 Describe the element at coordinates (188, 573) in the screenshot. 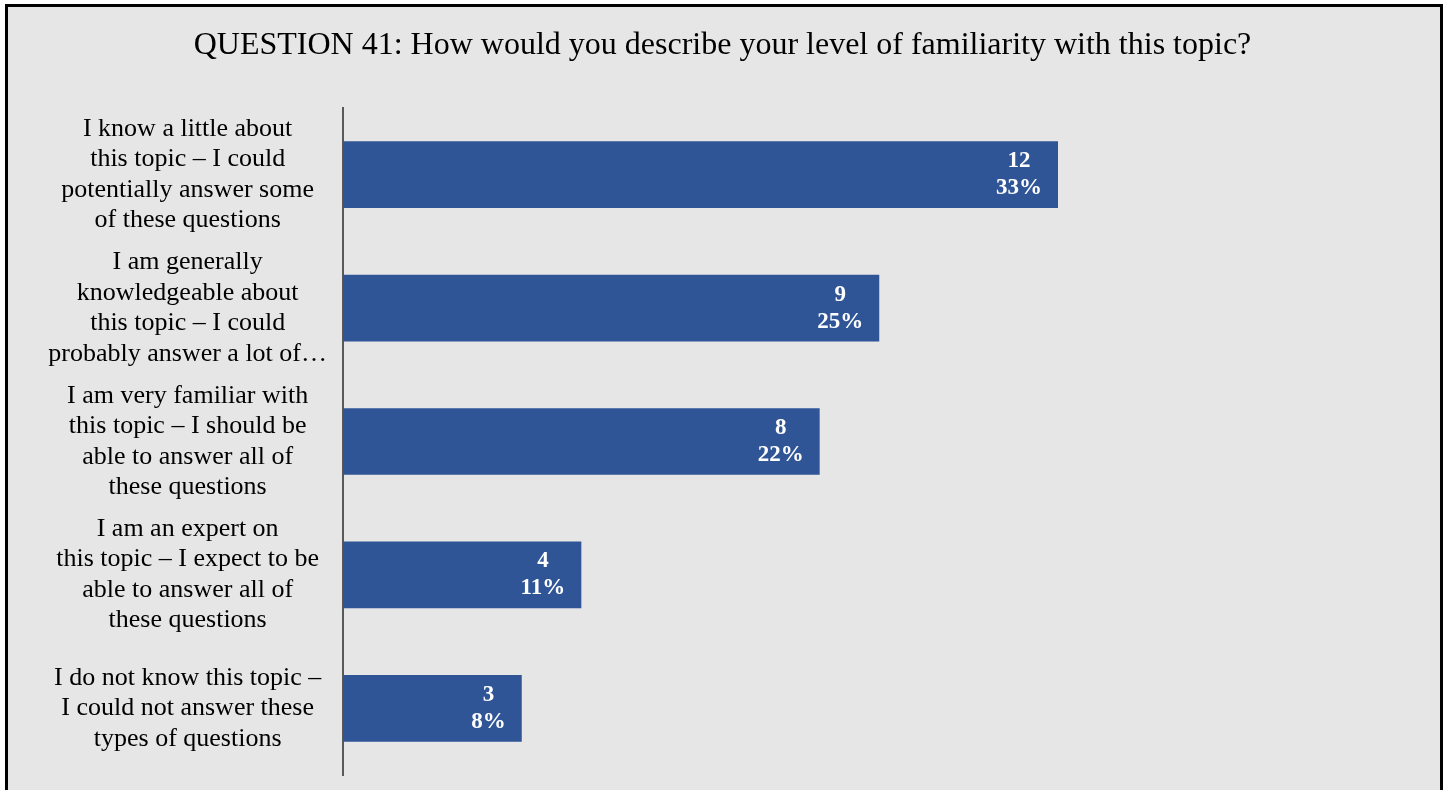

I see `y-tick-label: I am an expert on this topic – I expect to be able to answer all of these questions` at that location.